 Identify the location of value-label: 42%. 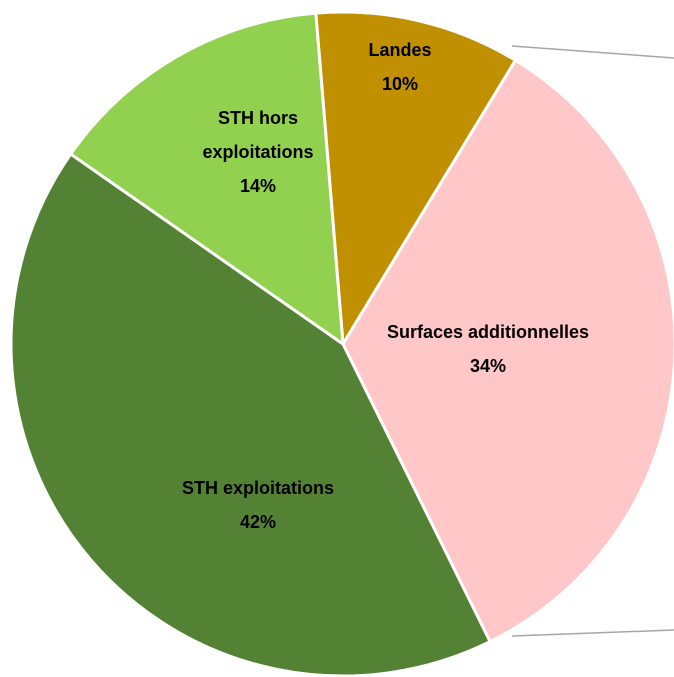
(258, 522).